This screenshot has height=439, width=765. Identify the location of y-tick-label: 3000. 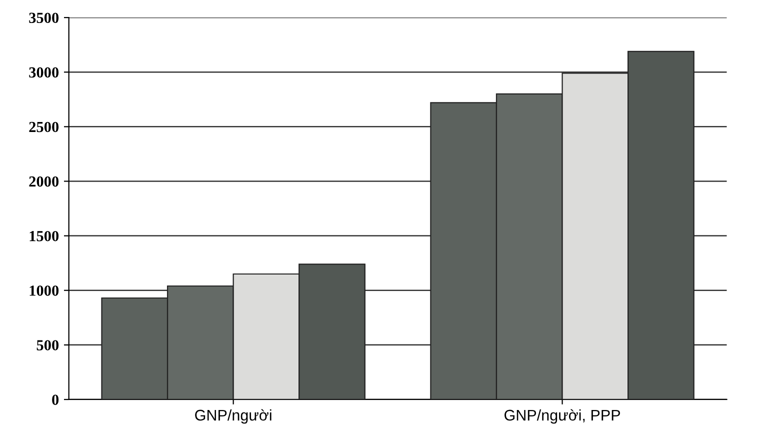
(44, 72).